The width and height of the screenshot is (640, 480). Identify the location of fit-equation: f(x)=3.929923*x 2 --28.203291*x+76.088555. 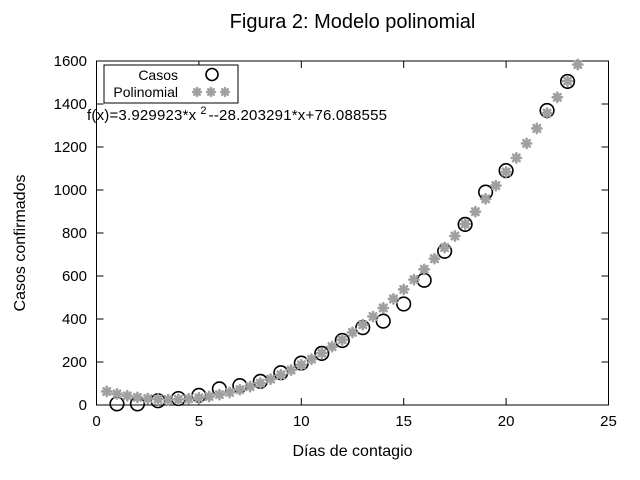
(237, 114).